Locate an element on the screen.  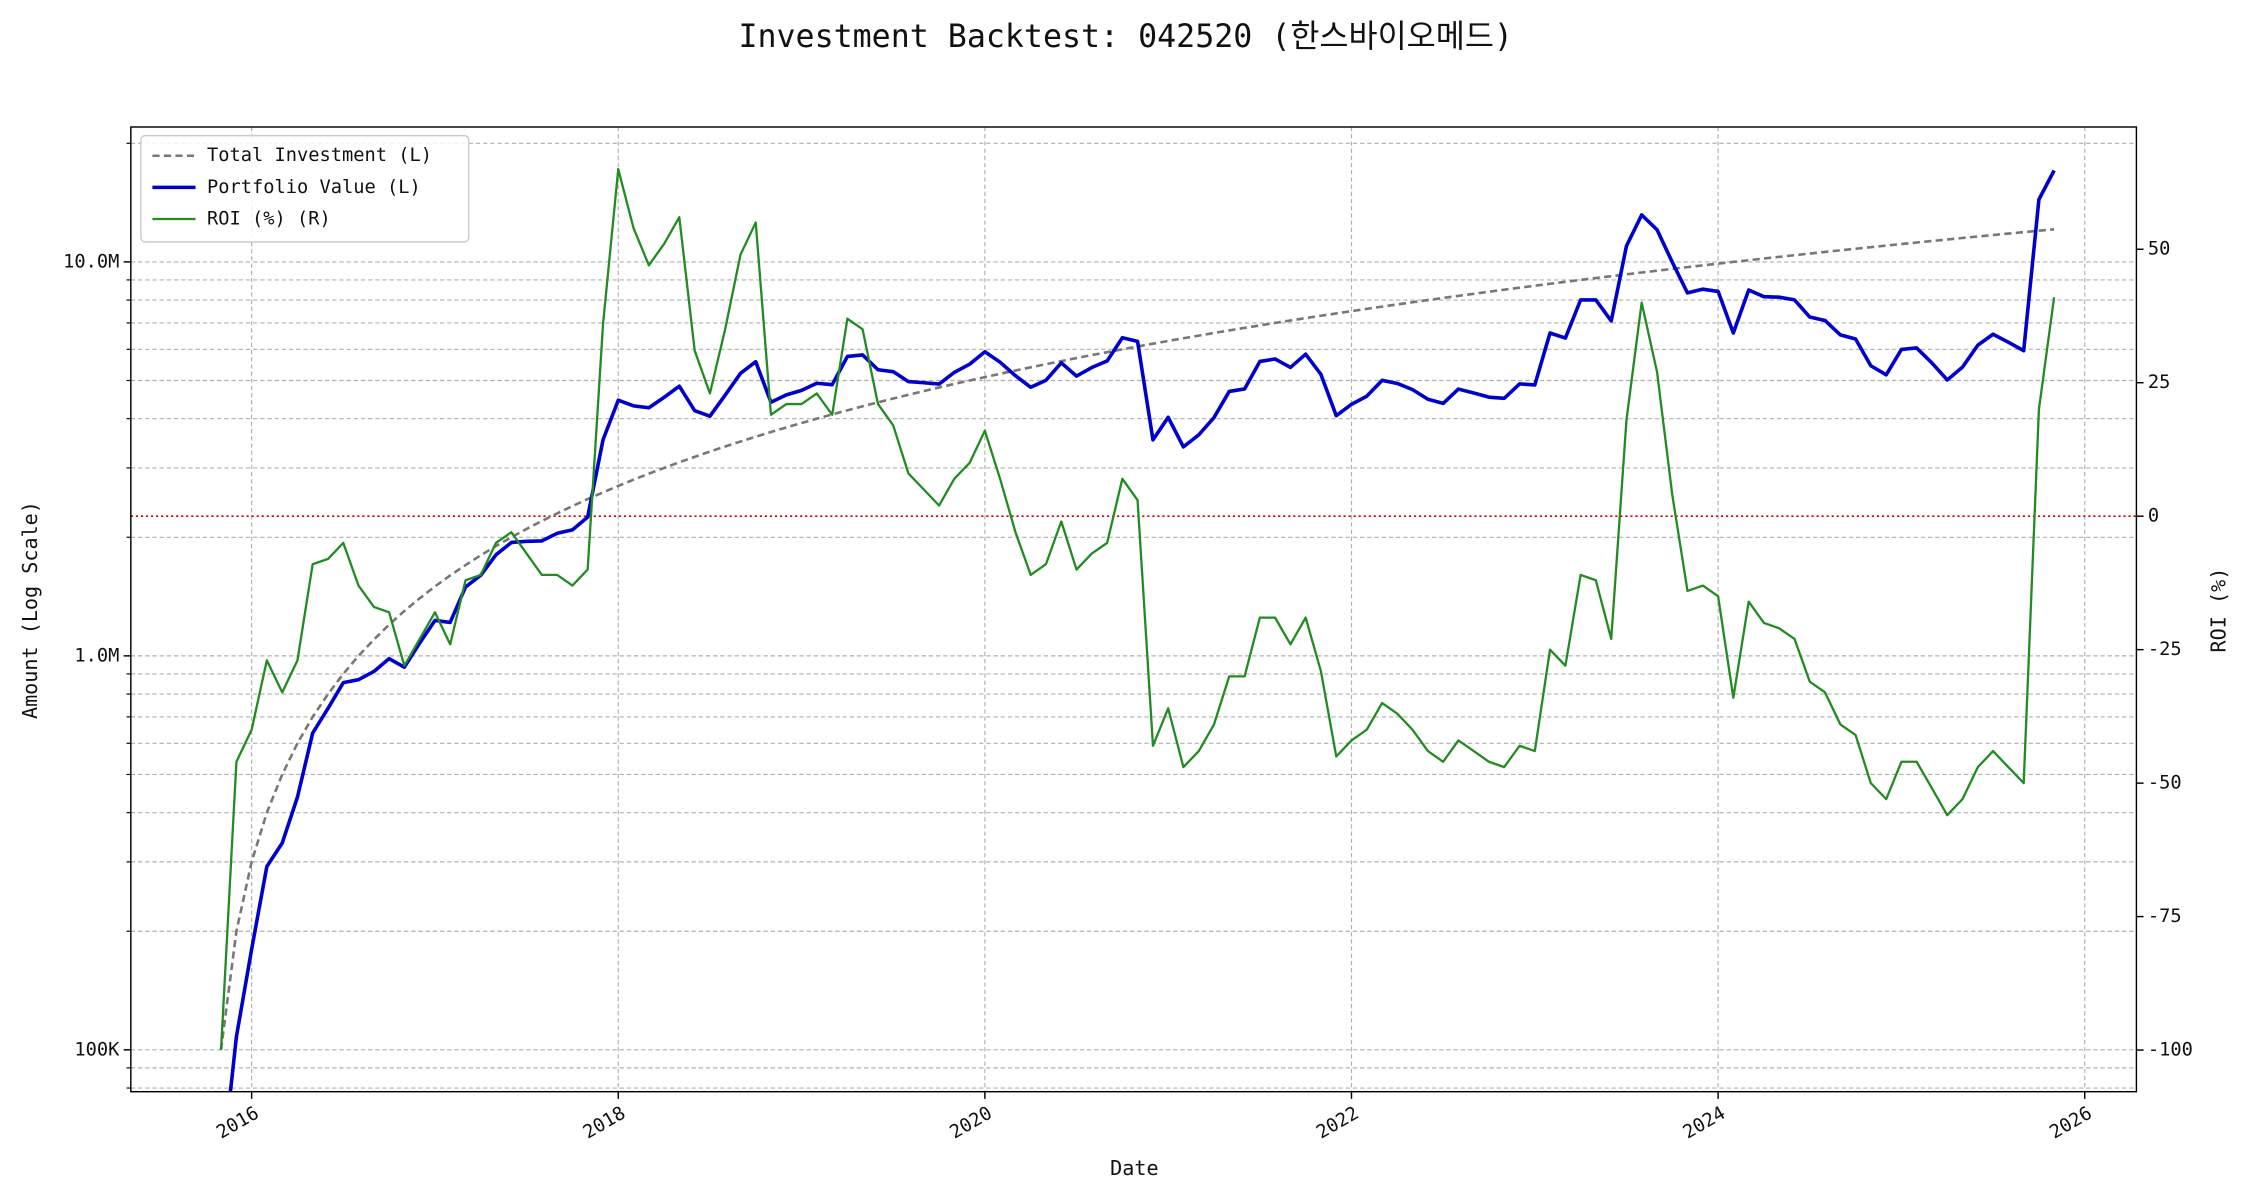
legend-label: Portfolio Value (L) is located at coordinates (314, 187).